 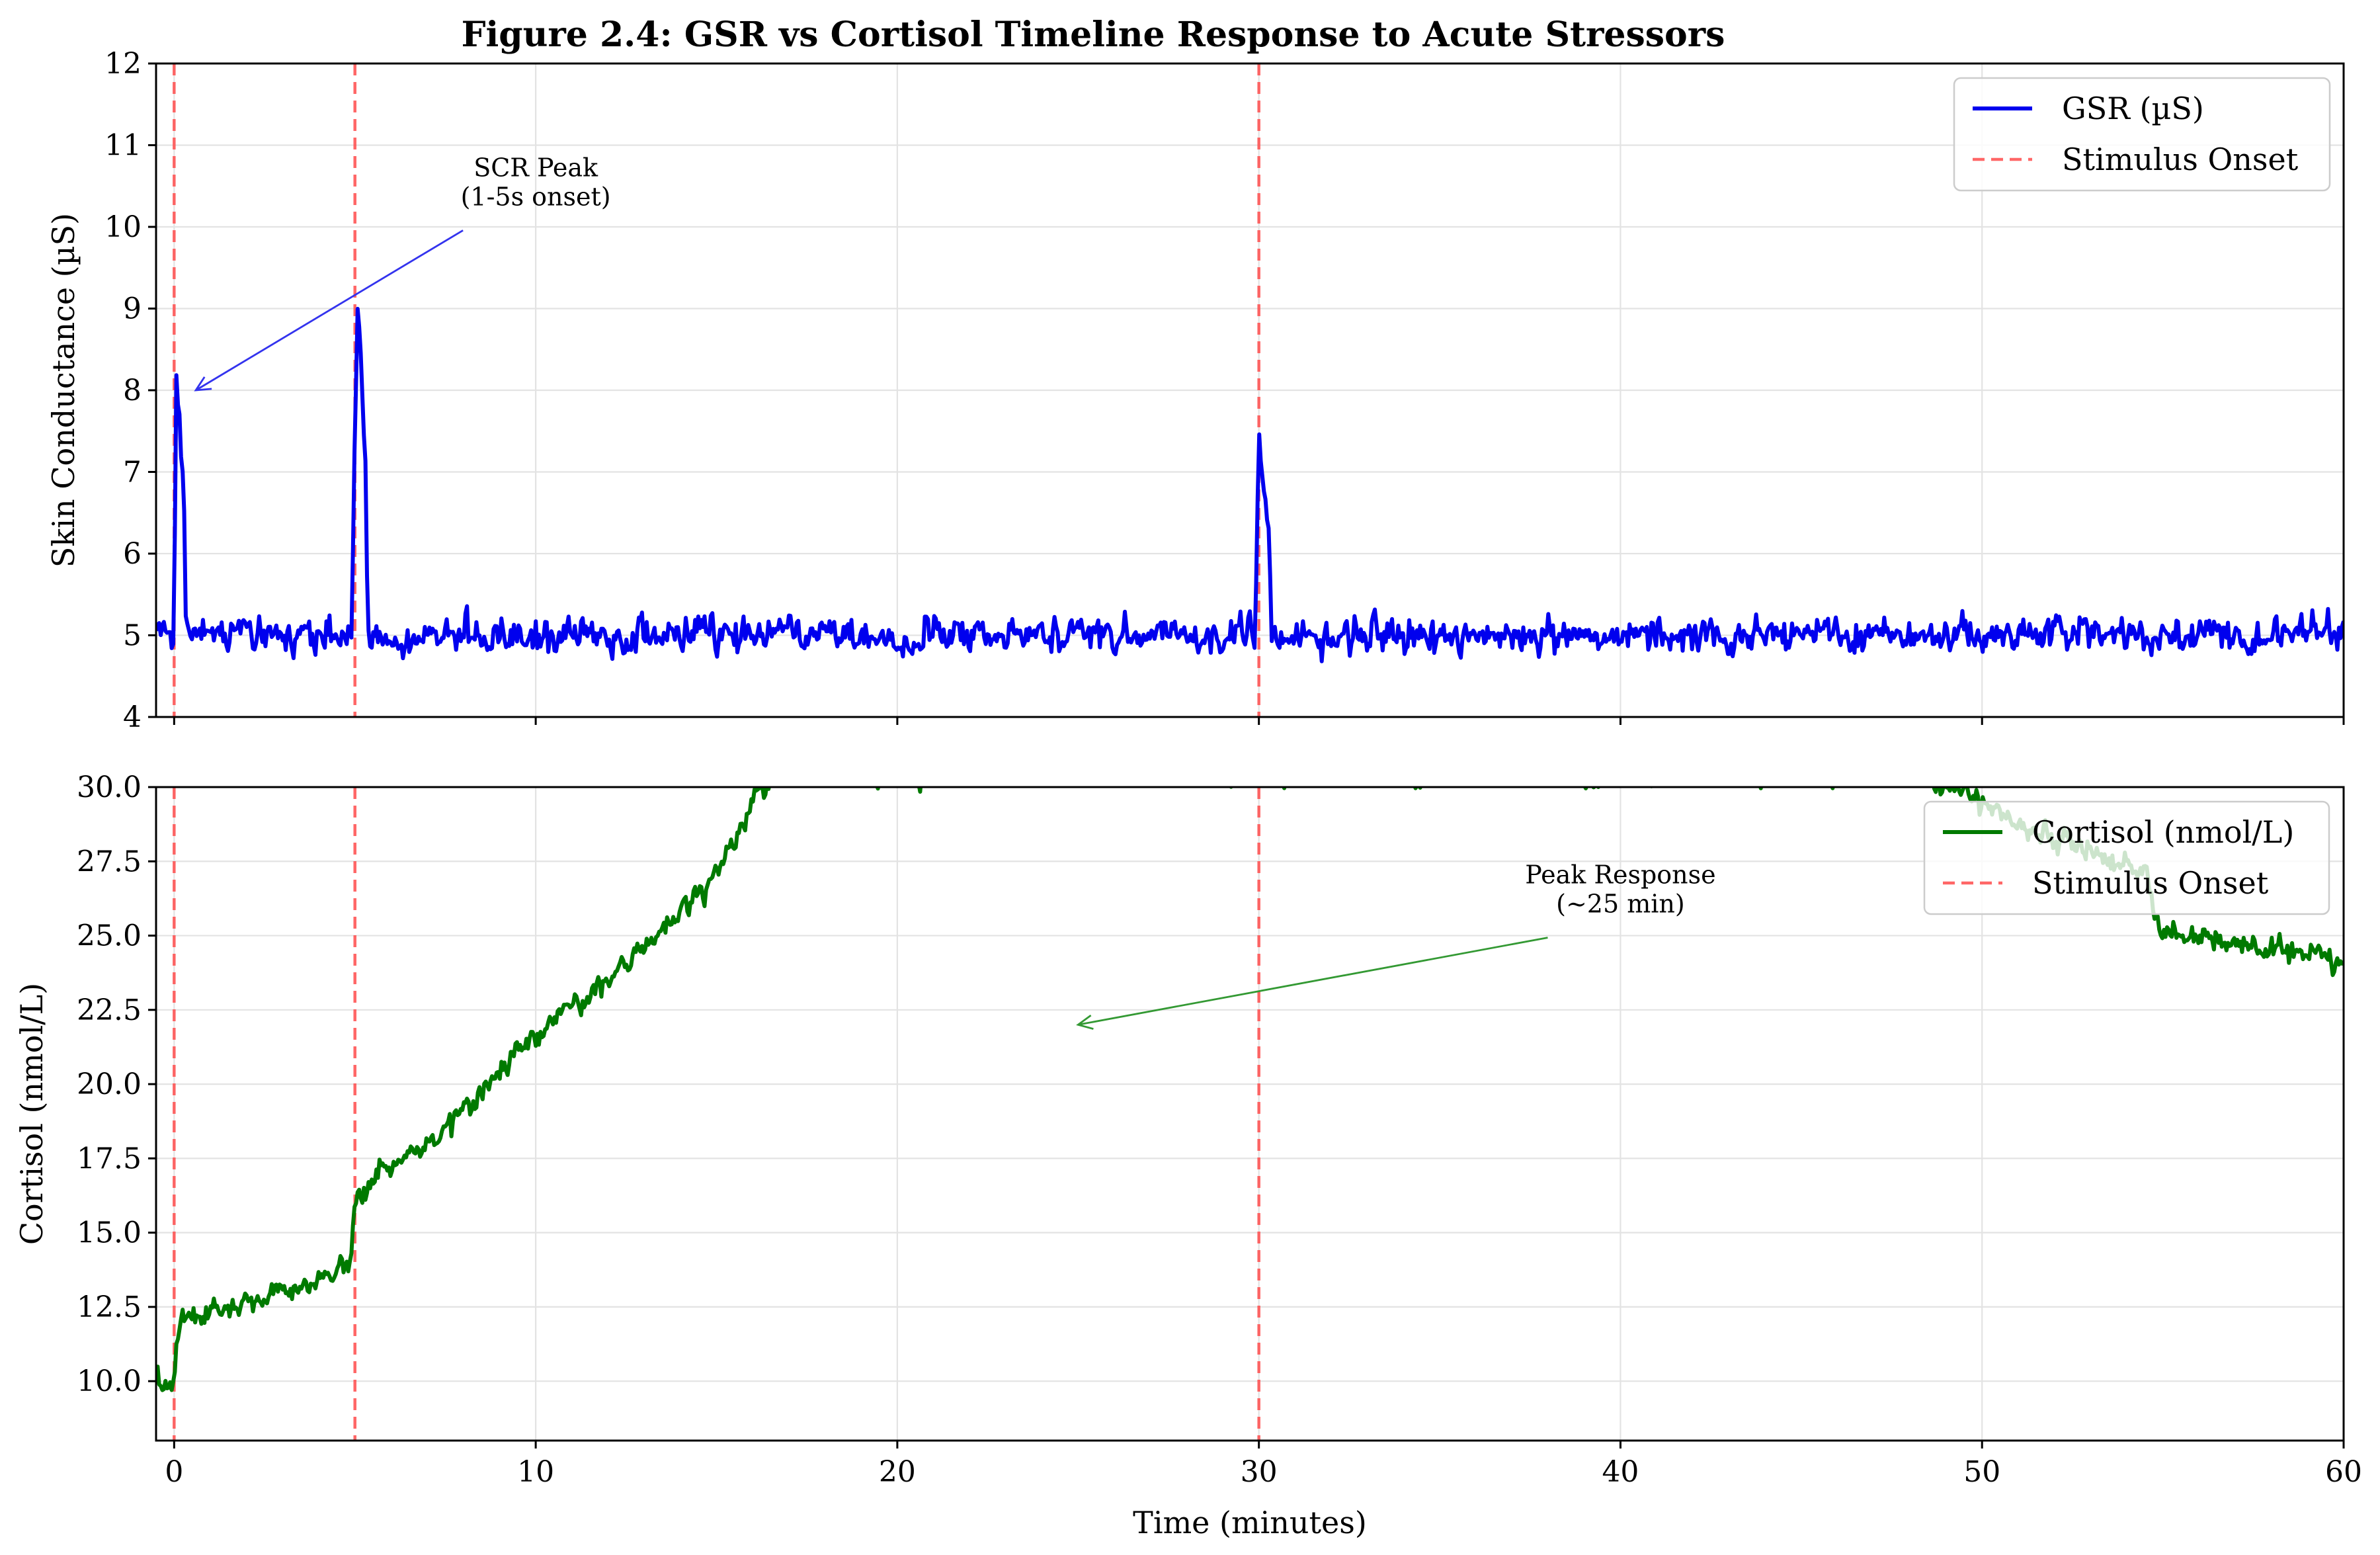 I want to click on y-tick-label: 9, so click(x=132, y=309).